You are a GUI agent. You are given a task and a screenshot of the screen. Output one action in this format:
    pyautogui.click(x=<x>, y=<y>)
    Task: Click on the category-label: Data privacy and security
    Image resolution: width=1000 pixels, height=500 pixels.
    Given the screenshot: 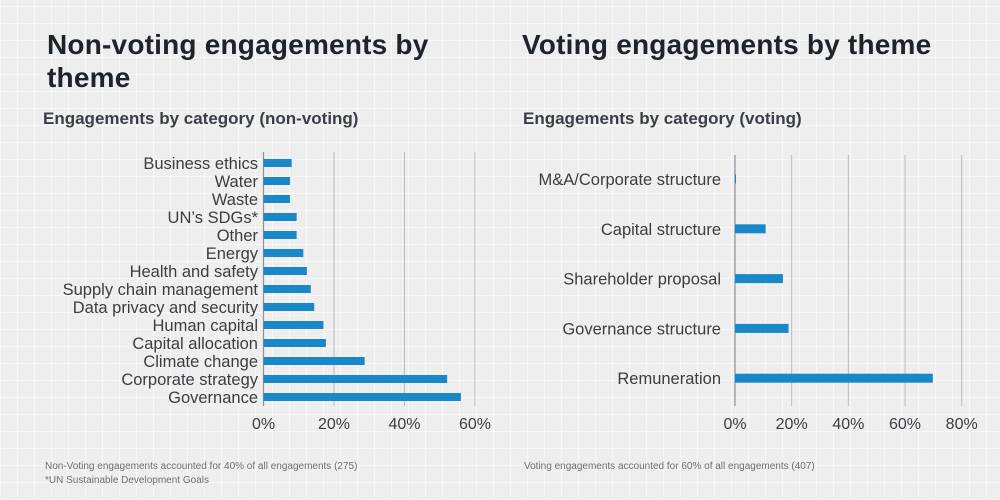 What is the action you would take?
    pyautogui.click(x=166, y=308)
    